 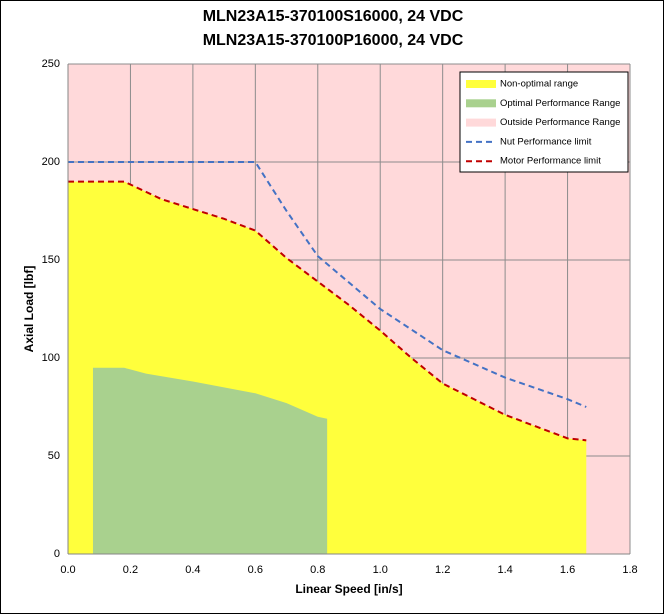 What do you see at coordinates (442, 570) in the screenshot?
I see `x-tick-label: 1.2` at bounding box center [442, 570].